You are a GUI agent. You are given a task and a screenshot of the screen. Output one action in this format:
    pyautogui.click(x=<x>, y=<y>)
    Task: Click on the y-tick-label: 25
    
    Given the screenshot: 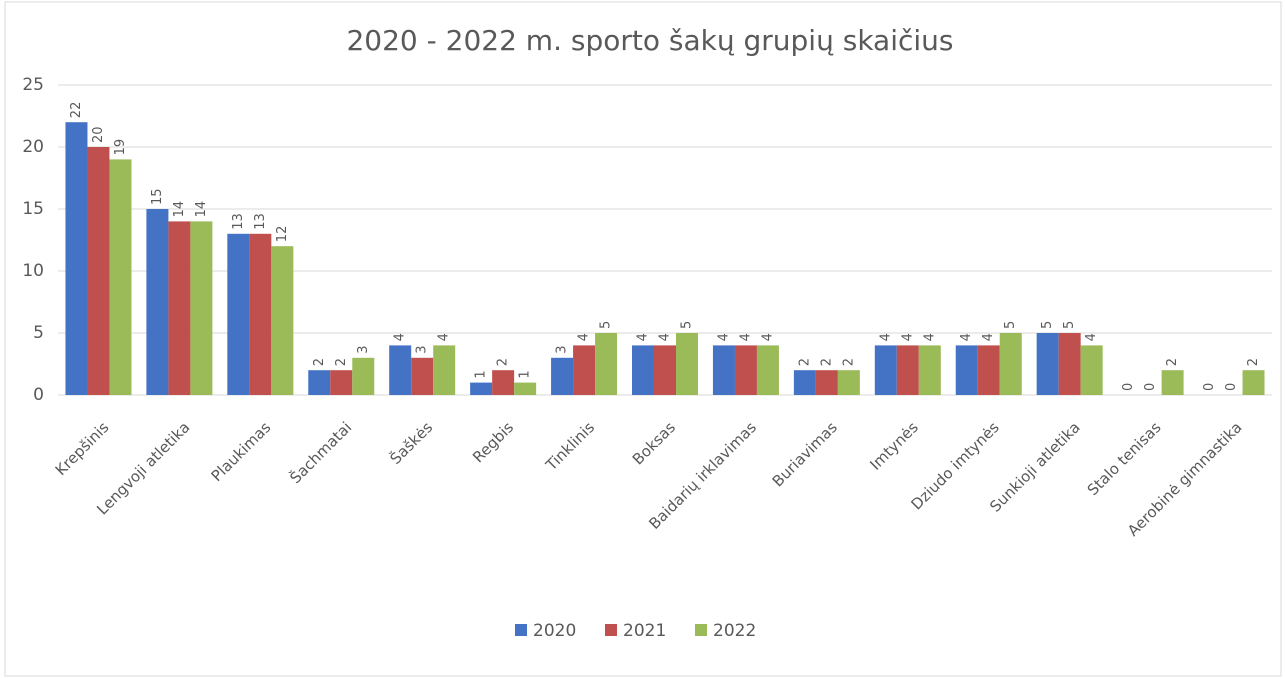 What is the action you would take?
    pyautogui.click(x=33, y=85)
    